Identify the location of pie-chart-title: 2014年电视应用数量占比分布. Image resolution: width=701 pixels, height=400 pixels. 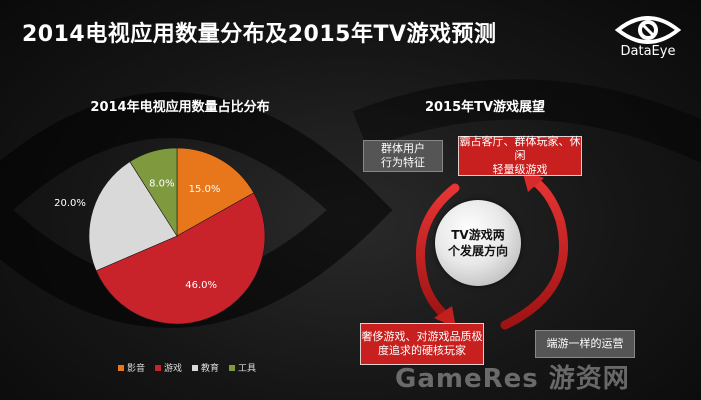
(180, 107).